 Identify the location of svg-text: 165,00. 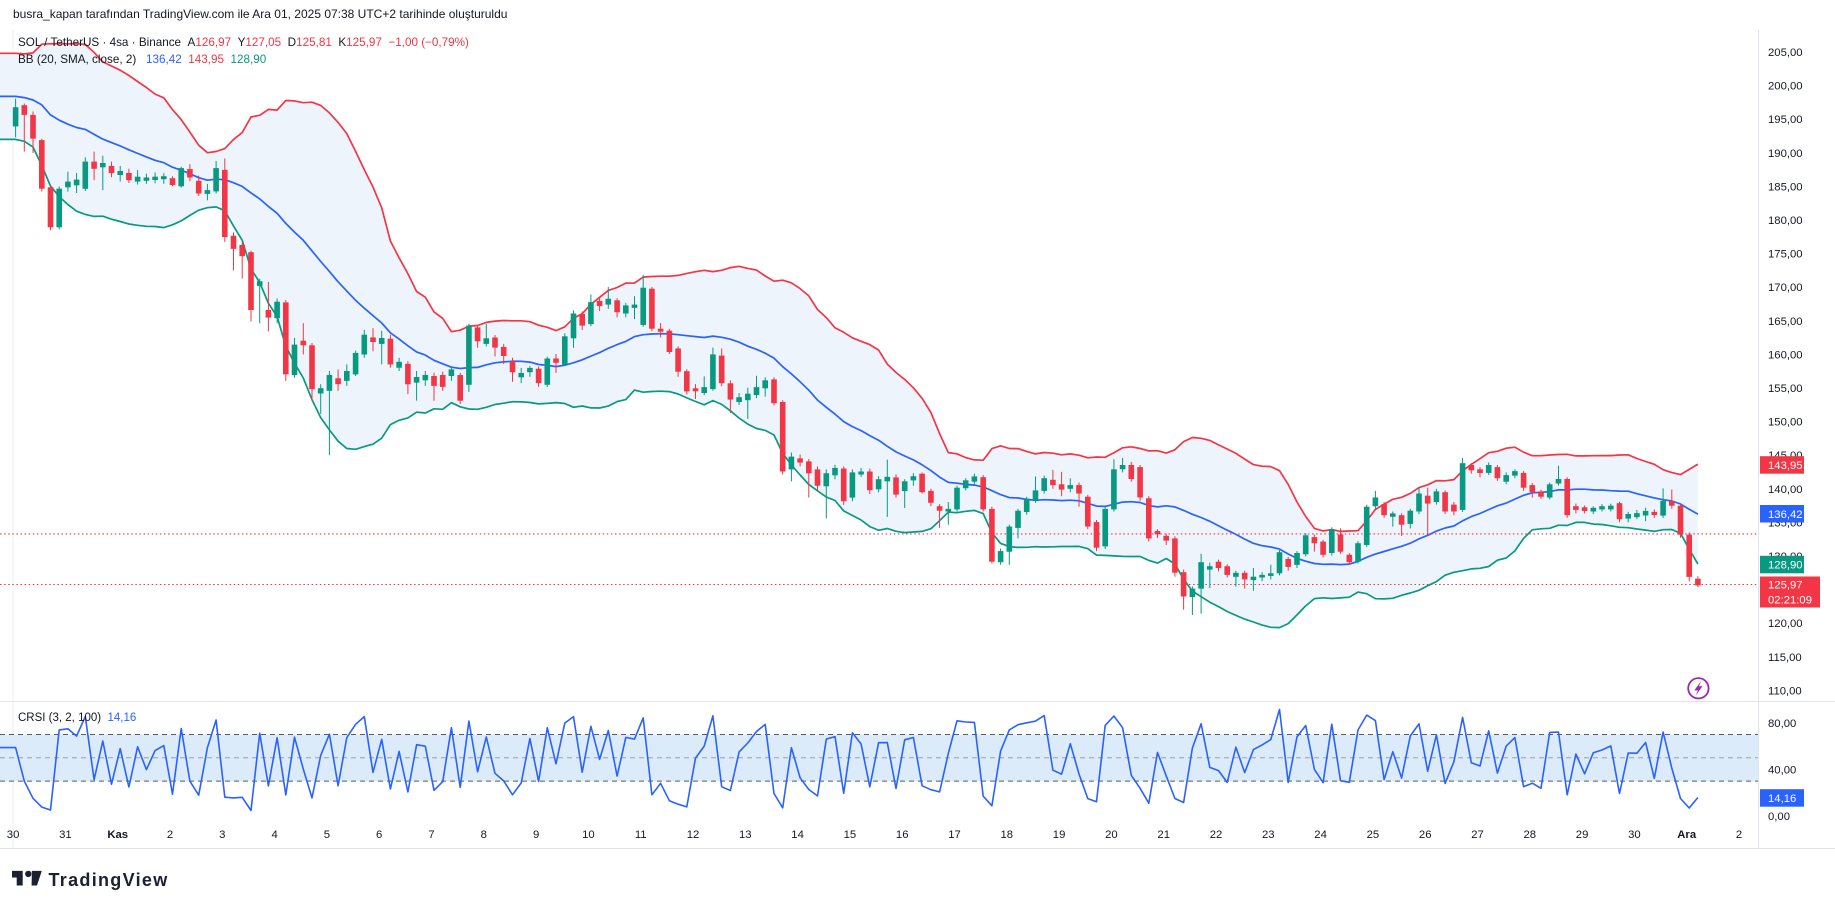
(1785, 322).